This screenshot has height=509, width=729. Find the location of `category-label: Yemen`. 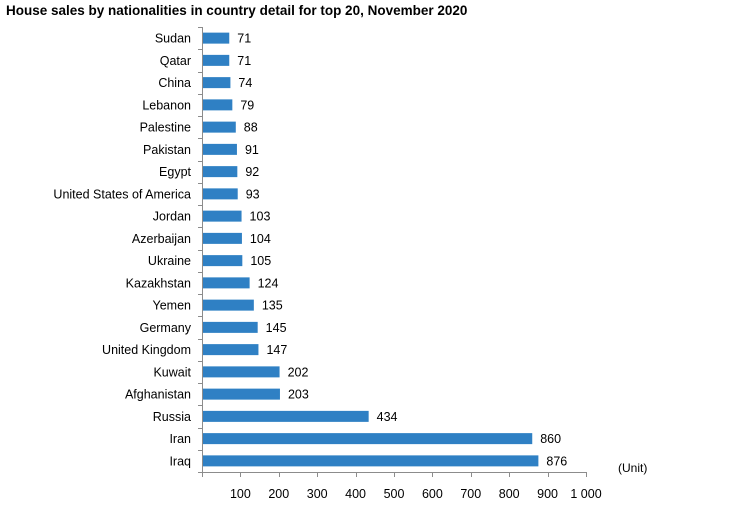

category-label: Yemen is located at coordinates (172, 306).